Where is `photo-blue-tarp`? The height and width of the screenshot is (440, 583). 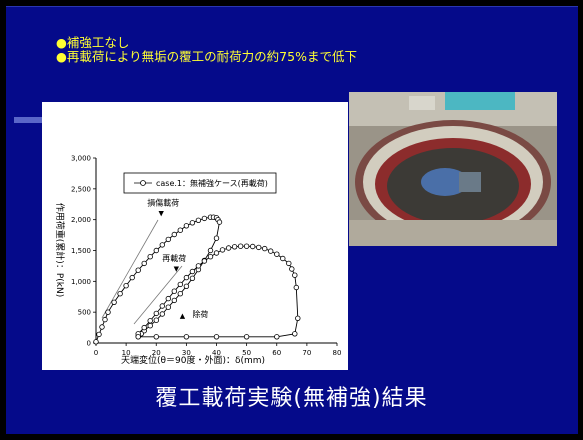
photo-blue-tarp is located at coordinates (480, 101).